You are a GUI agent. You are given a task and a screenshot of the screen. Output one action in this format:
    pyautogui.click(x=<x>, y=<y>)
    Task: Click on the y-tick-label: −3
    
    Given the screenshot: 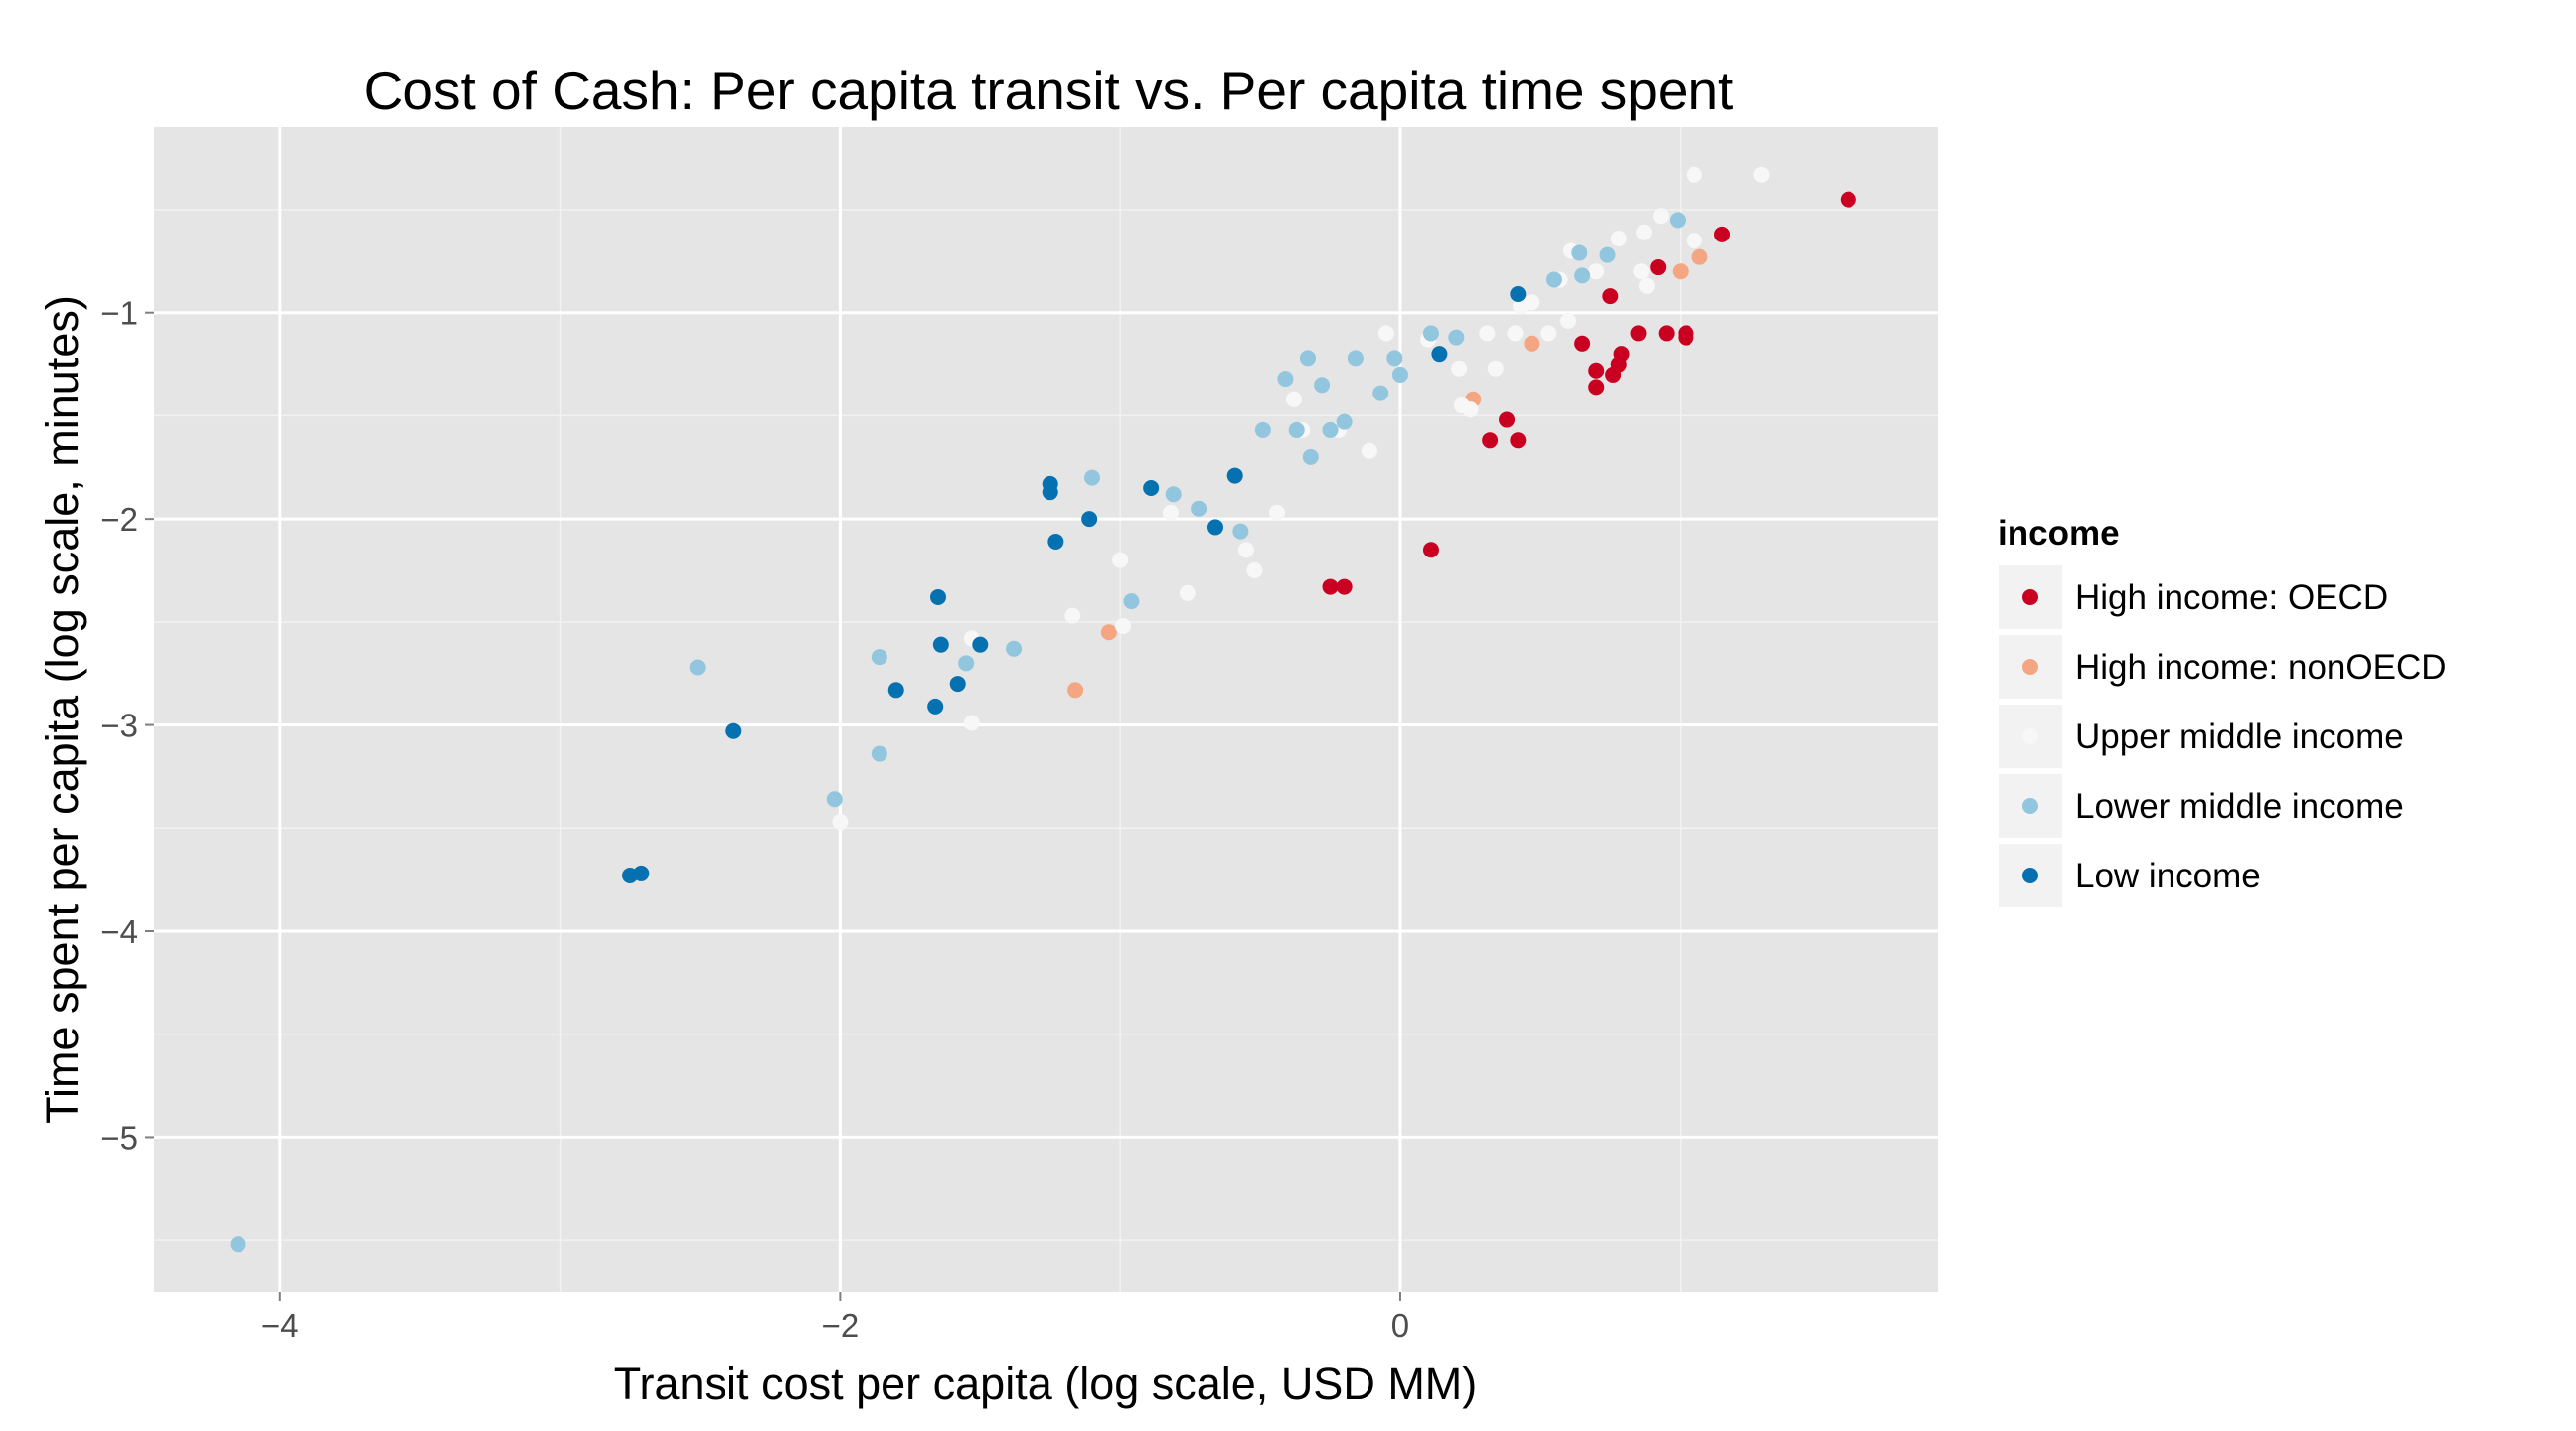 What is the action you would take?
    pyautogui.click(x=119, y=726)
    